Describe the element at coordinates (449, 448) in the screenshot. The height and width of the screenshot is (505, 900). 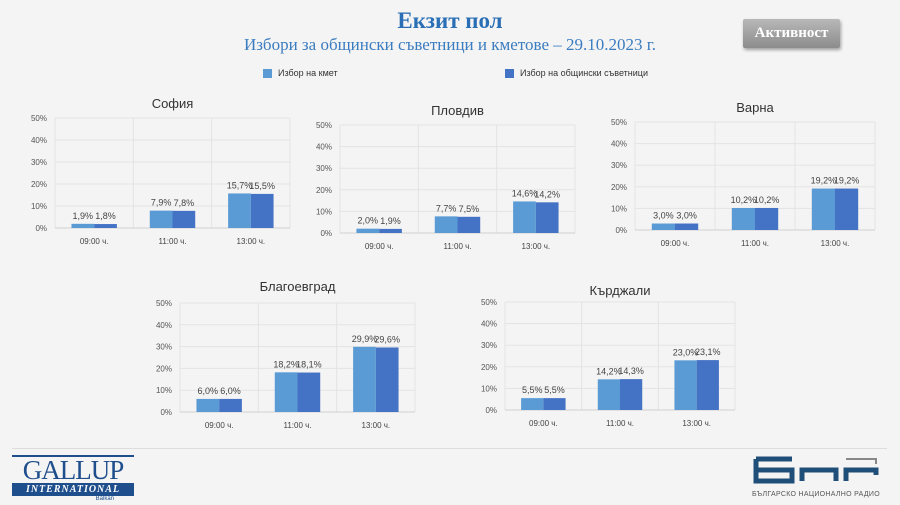
I see `footer-divider` at that location.